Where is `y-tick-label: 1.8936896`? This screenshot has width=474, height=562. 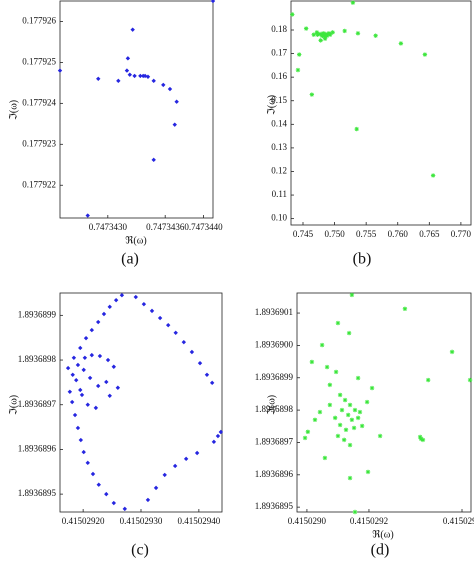 y-tick-label: 1.8936896 is located at coordinates (274, 474).